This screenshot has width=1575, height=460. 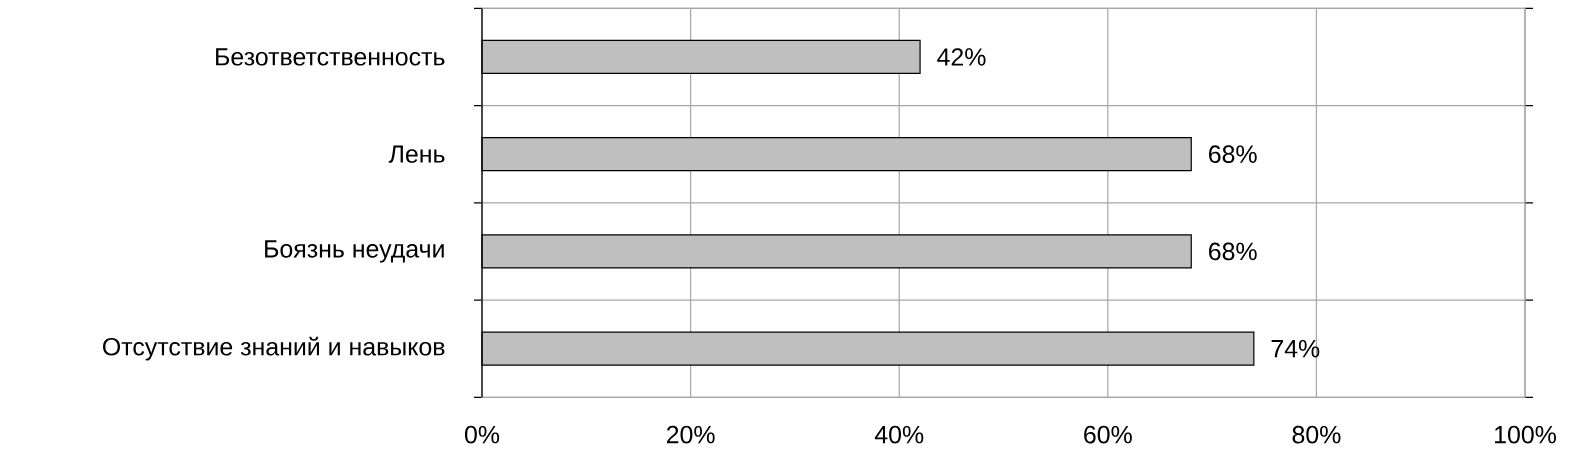 What do you see at coordinates (690, 434) in the screenshot?
I see `x-tick-label: 20%` at bounding box center [690, 434].